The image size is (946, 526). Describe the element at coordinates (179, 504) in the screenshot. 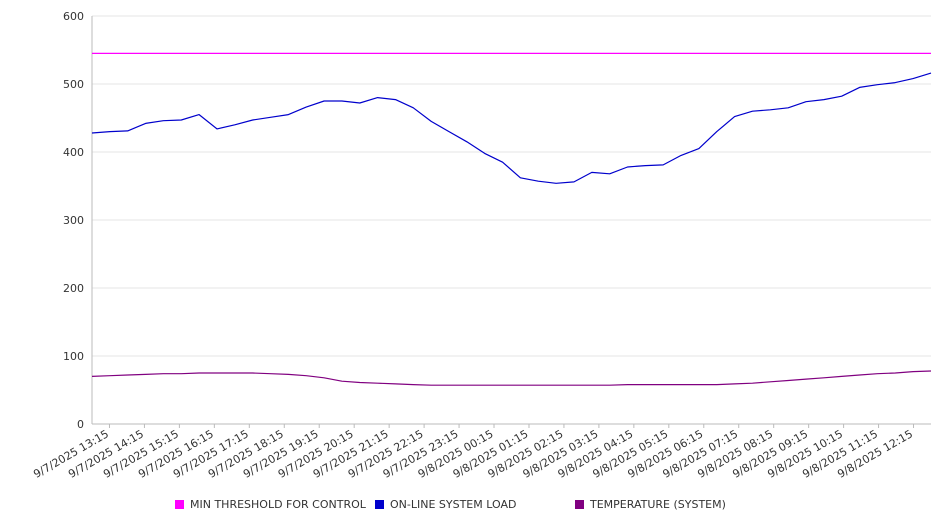

I see `legend-swatch-min-threshold` at that location.